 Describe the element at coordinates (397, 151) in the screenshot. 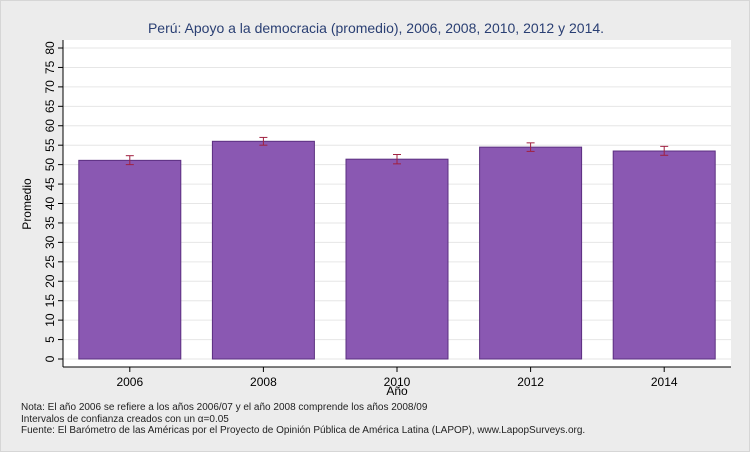

I see `error-bars` at that location.